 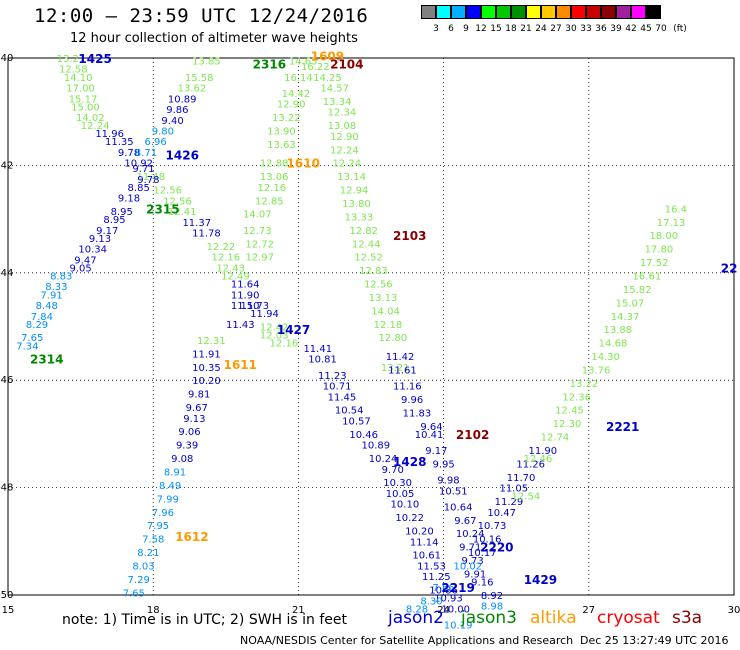 I want to click on data-label: 15.82, so click(x=637, y=290).